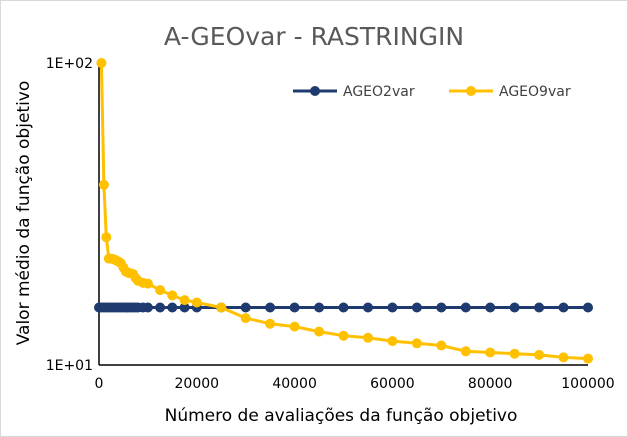 The width and height of the screenshot is (628, 437). Describe the element at coordinates (314, 36) in the screenshot. I see `chart-title: A-GEOvar - RASTRINGIN` at that location.